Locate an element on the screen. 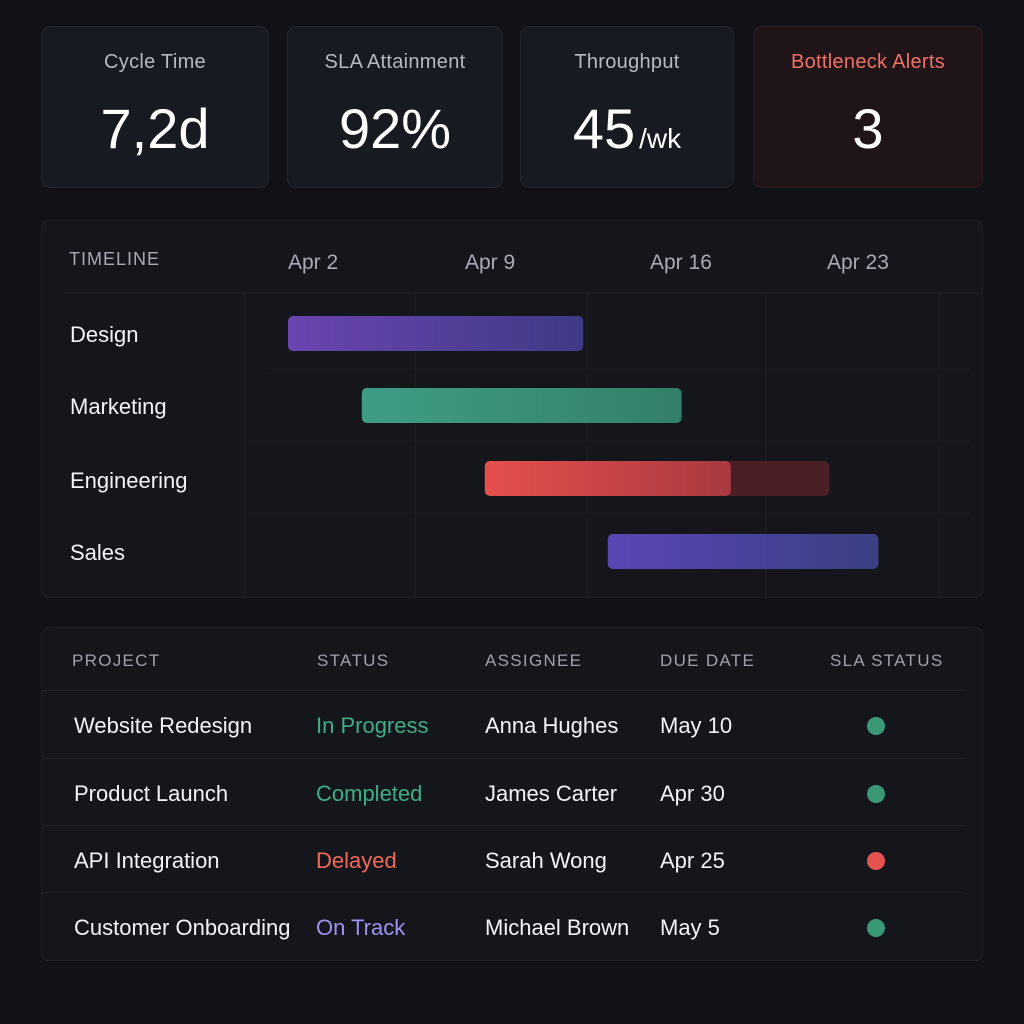 This screenshot has width=1024, height=1024. column-header-sla-status: SLA STATUS is located at coordinates (887, 660).